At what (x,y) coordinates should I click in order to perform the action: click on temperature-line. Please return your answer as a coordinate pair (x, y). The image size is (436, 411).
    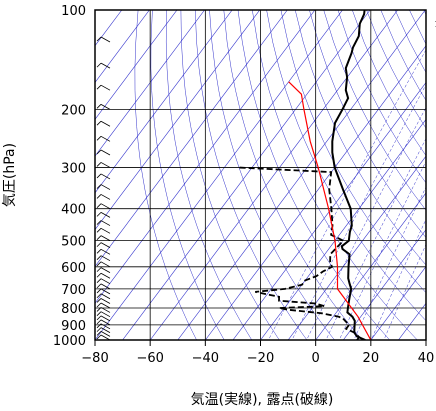
    Looking at the image, I should click on (348, 175).